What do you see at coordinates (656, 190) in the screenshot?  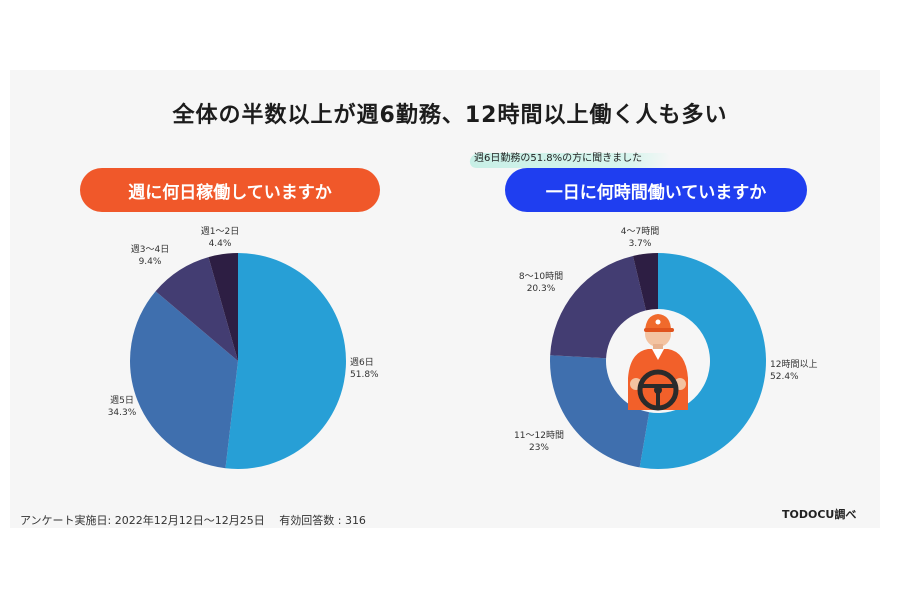 I see `right-question-pill: 一日に何時間働いていますか` at bounding box center [656, 190].